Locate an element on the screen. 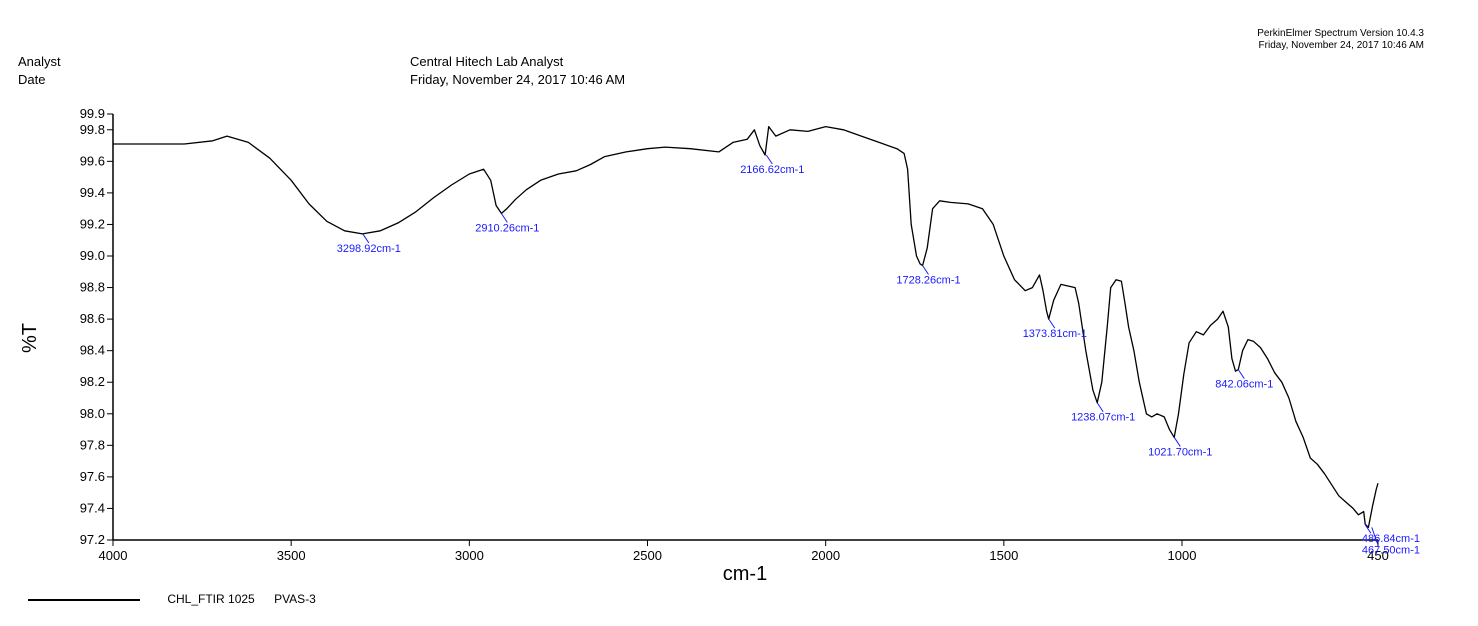 The width and height of the screenshot is (1478, 626). peak-label: 1238.07cm-1 is located at coordinates (1103, 418).